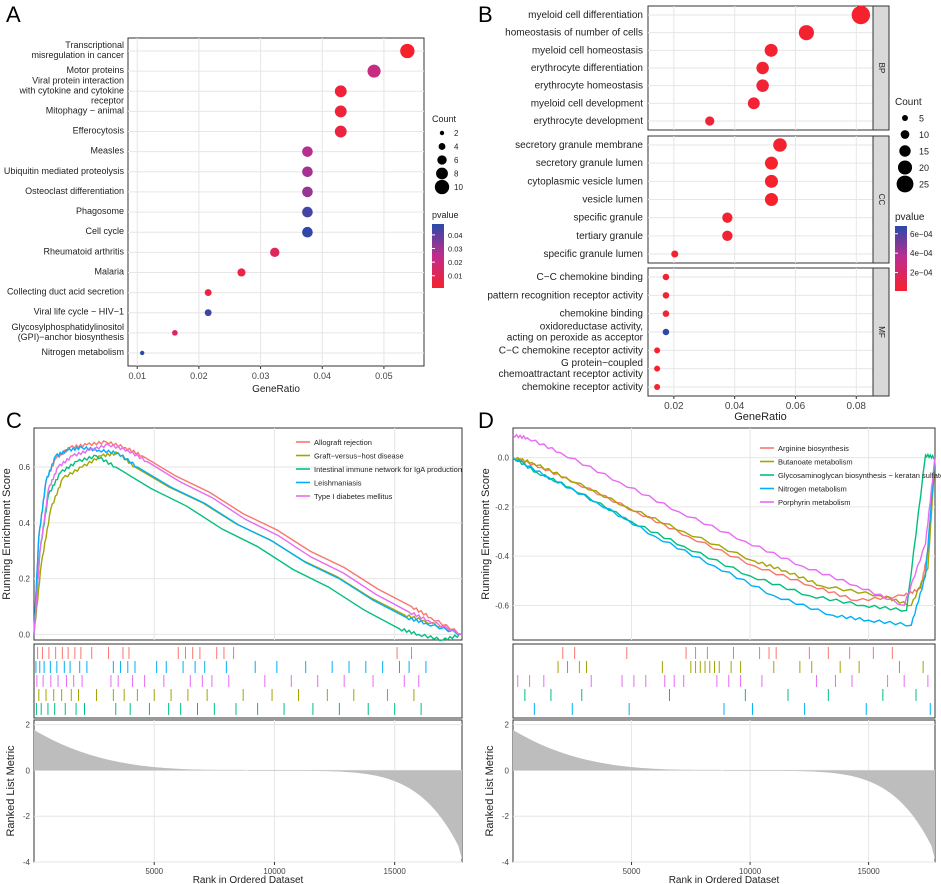 This screenshot has width=941, height=884. Describe the element at coordinates (868, 871) in the screenshot. I see `x-tick-label: 15000` at that location.